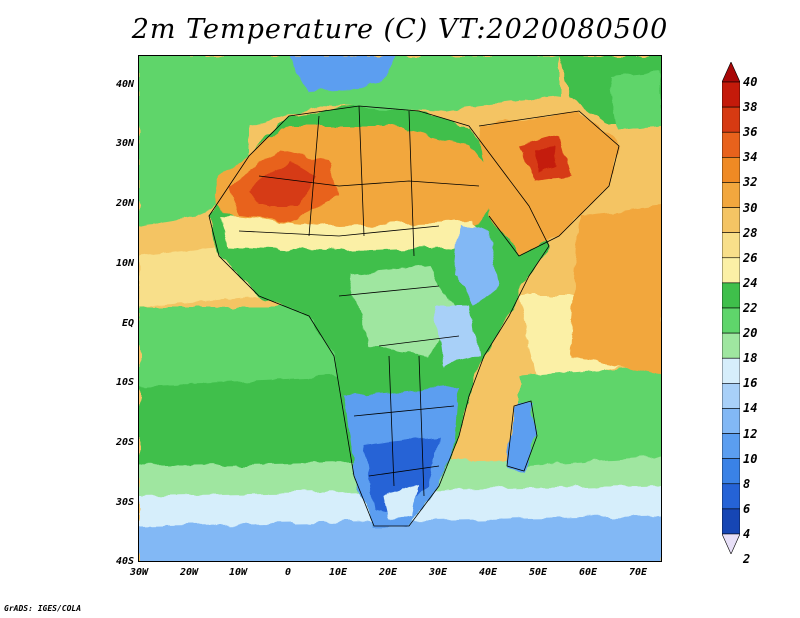 This screenshot has width=800, height=618. Describe the element at coordinates (747, 559) in the screenshot. I see `colorbar-label: 2` at that location.